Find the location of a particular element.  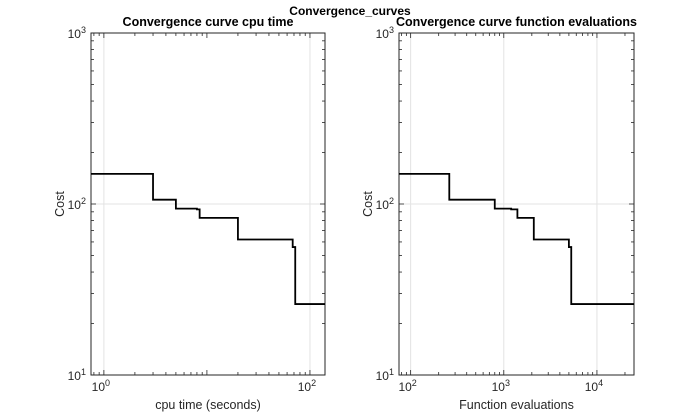

chart-1-y-tick-exp: 3 is located at coordinates (83, 30).